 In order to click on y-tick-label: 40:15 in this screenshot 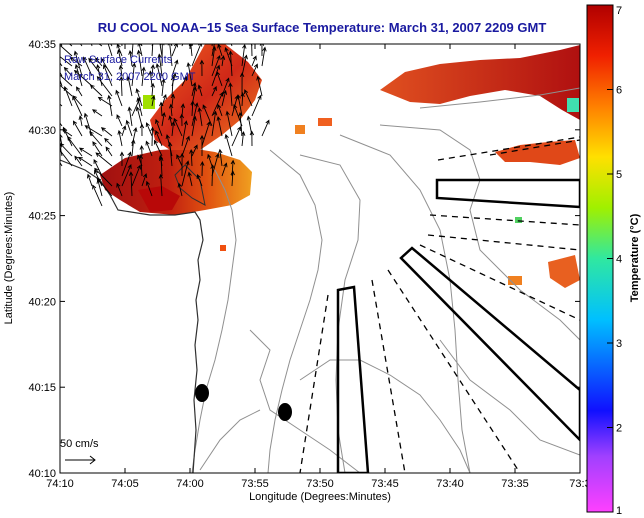, I will do `click(42, 388)`.